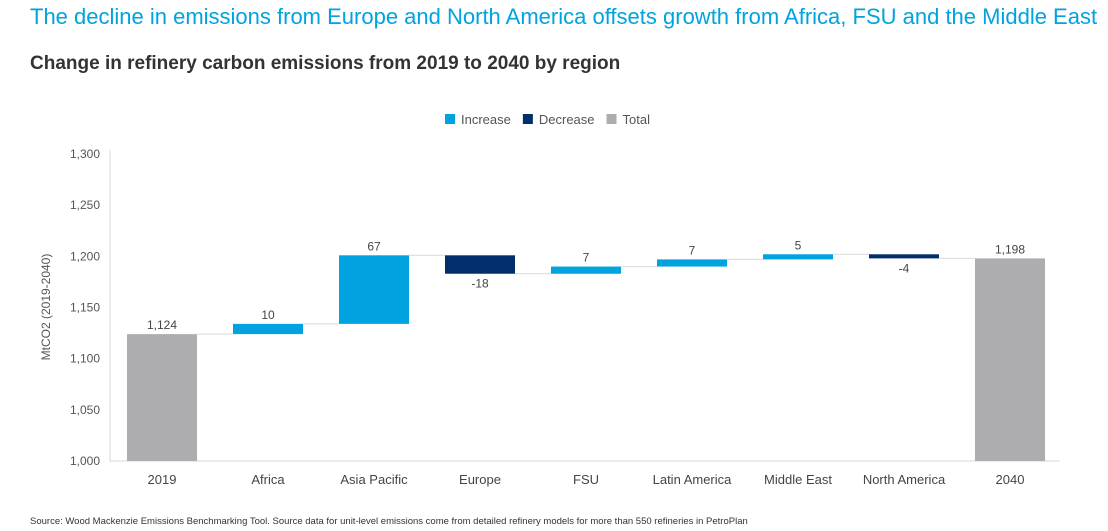 Image resolution: width=1108 pixels, height=531 pixels. What do you see at coordinates (798, 257) in the screenshot?
I see `bar-middle-east` at bounding box center [798, 257].